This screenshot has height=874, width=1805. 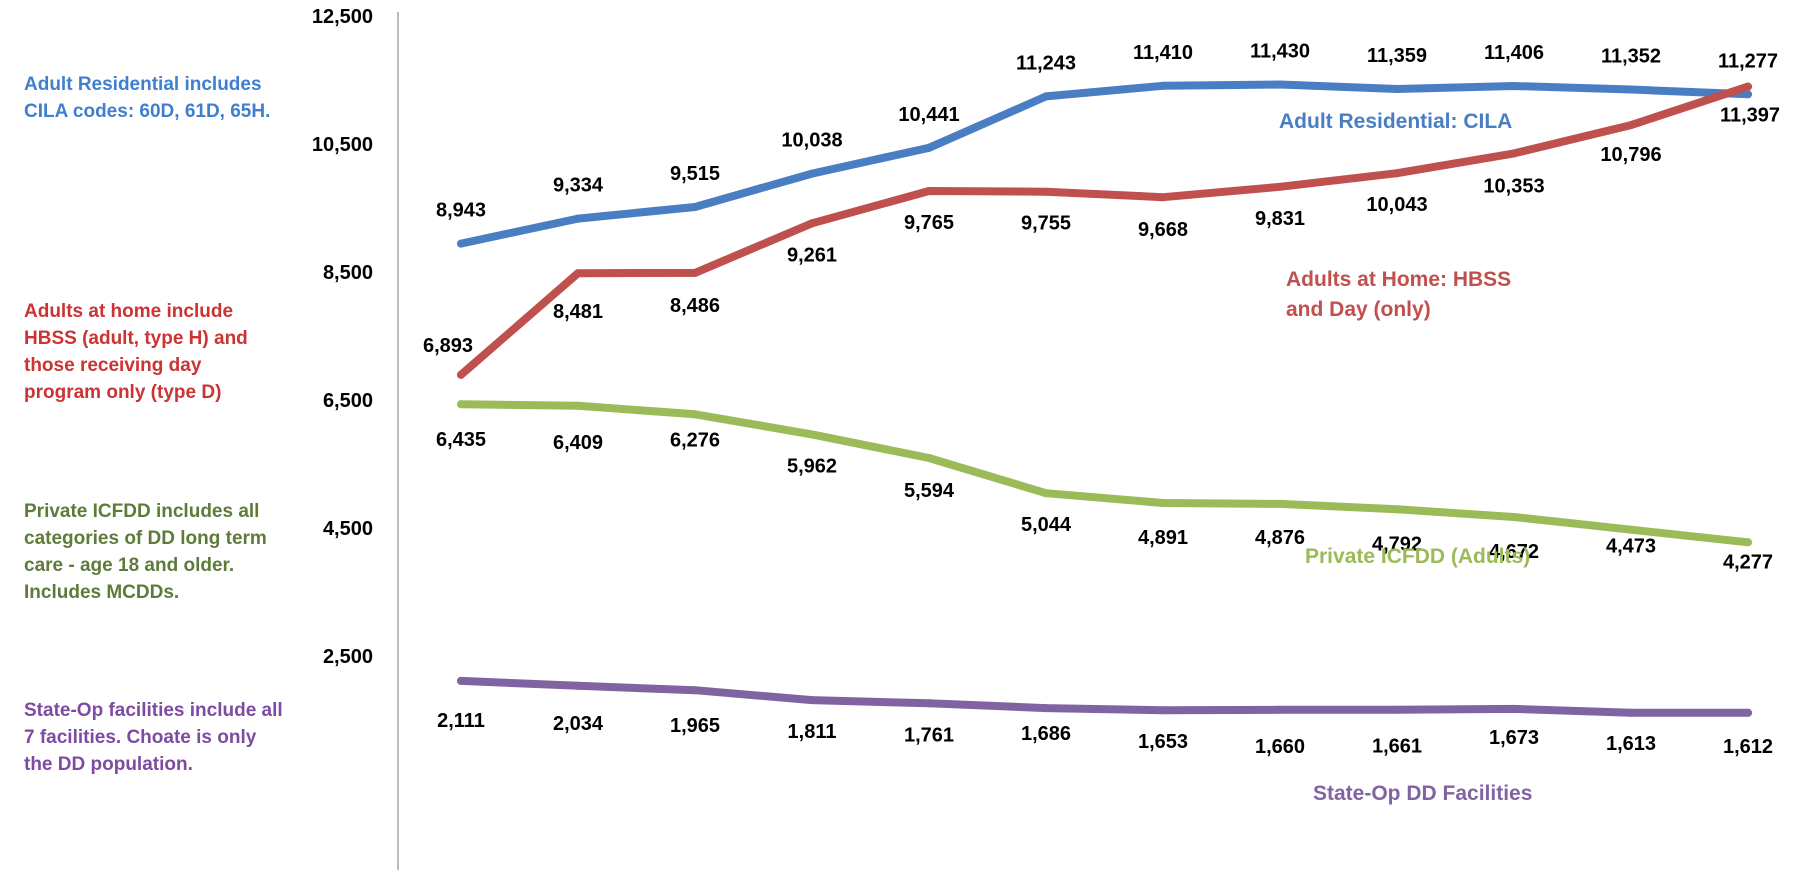 What do you see at coordinates (578, 443) in the screenshot?
I see `data-label-icfdd: 6,409` at bounding box center [578, 443].